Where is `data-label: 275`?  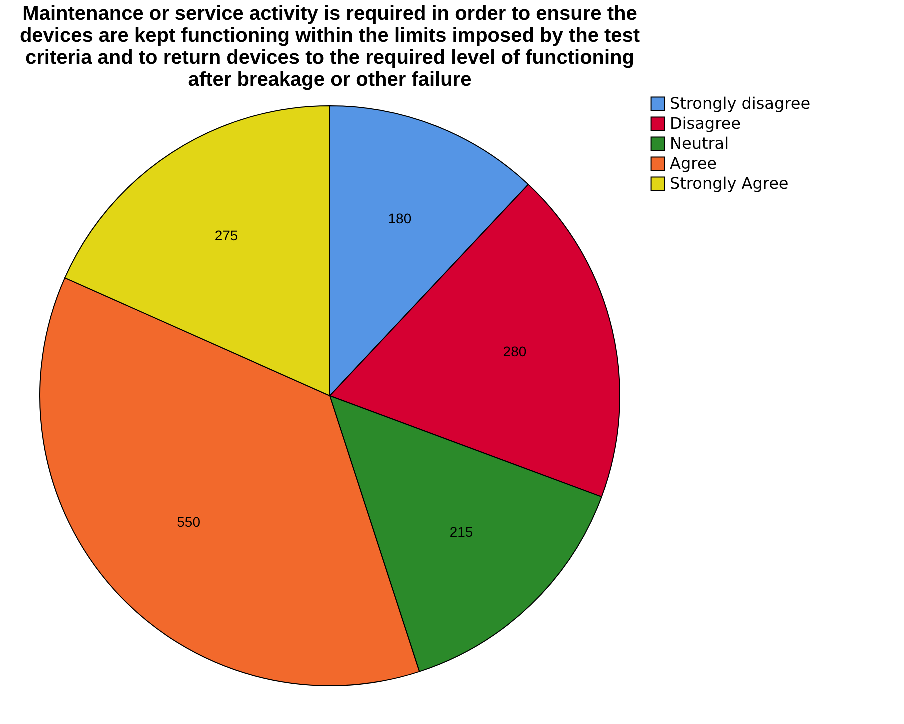 data-label: 275 is located at coordinates (226, 236).